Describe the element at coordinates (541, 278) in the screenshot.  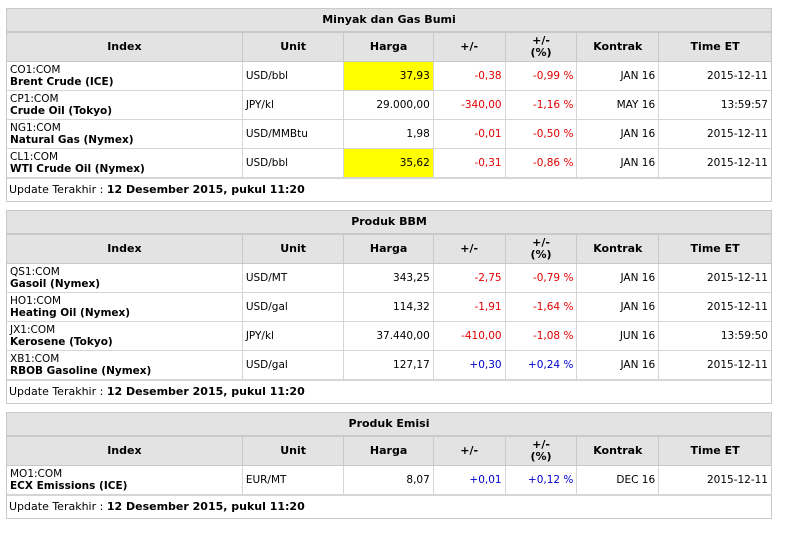
I see `percent-cell: -0,79 %` at that location.